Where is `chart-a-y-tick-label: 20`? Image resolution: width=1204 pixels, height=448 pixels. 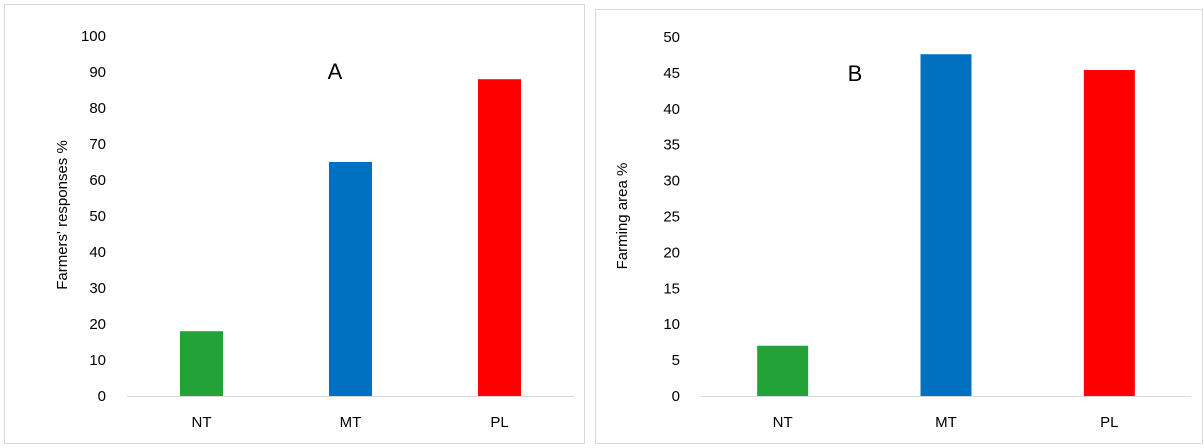 chart-a-y-tick-label: 20 is located at coordinates (97, 324).